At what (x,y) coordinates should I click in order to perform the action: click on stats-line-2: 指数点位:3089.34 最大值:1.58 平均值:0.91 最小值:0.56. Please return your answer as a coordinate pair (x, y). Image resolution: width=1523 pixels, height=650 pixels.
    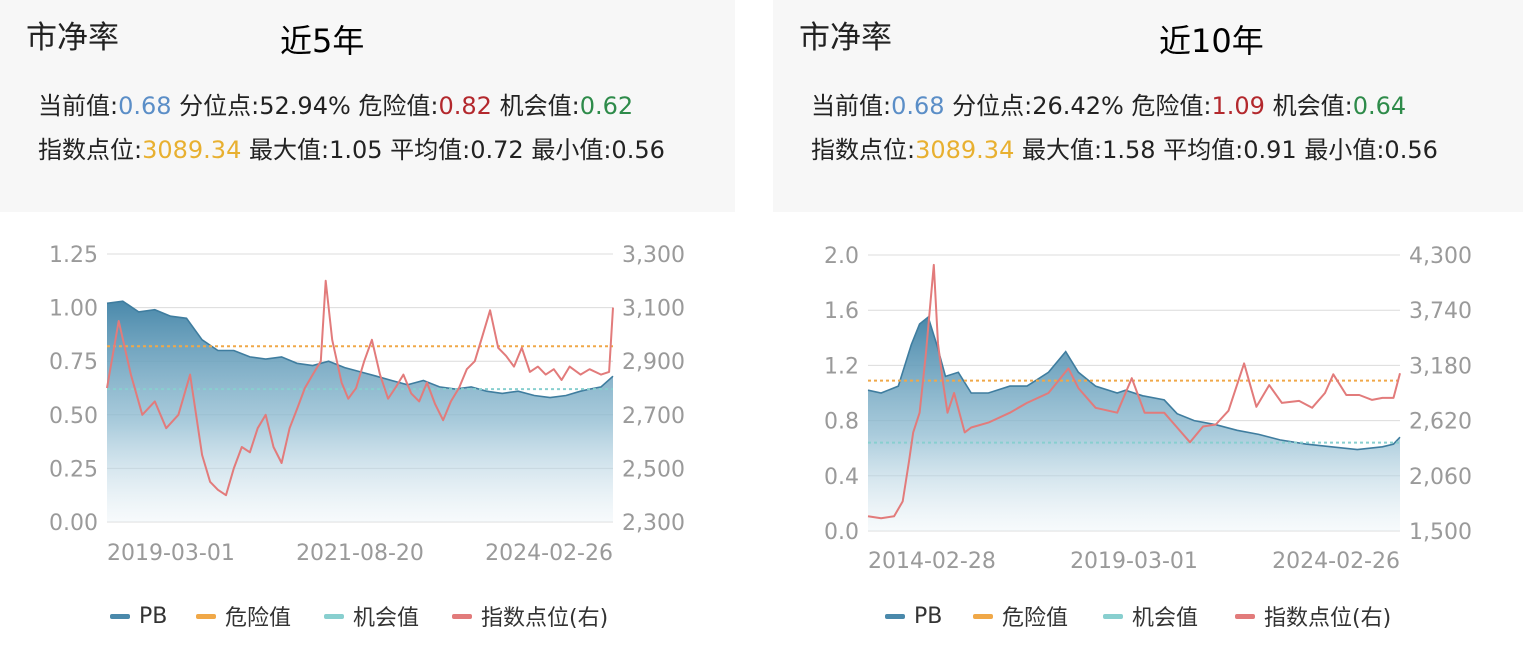
    Looking at the image, I should click on (1124, 147).